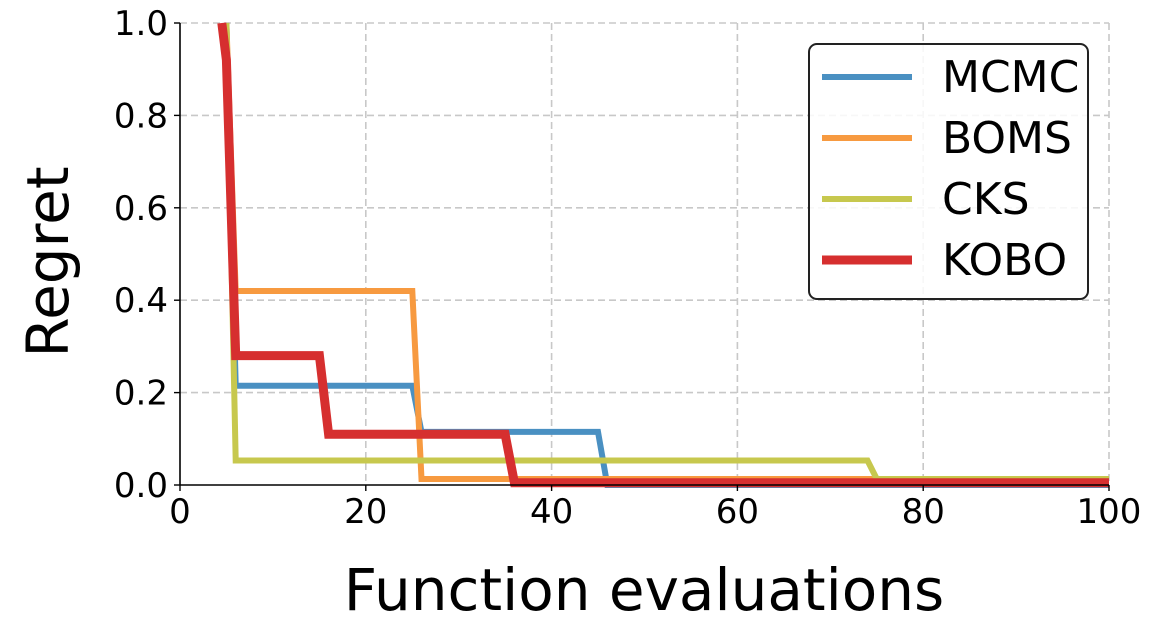  I want to click on legend: MCMC BOMS CKS KOBO, so click(948, 171).